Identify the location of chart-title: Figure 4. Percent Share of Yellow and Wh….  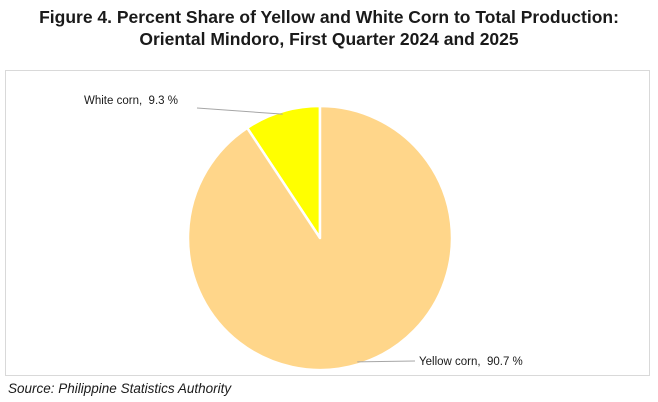
(329, 28).